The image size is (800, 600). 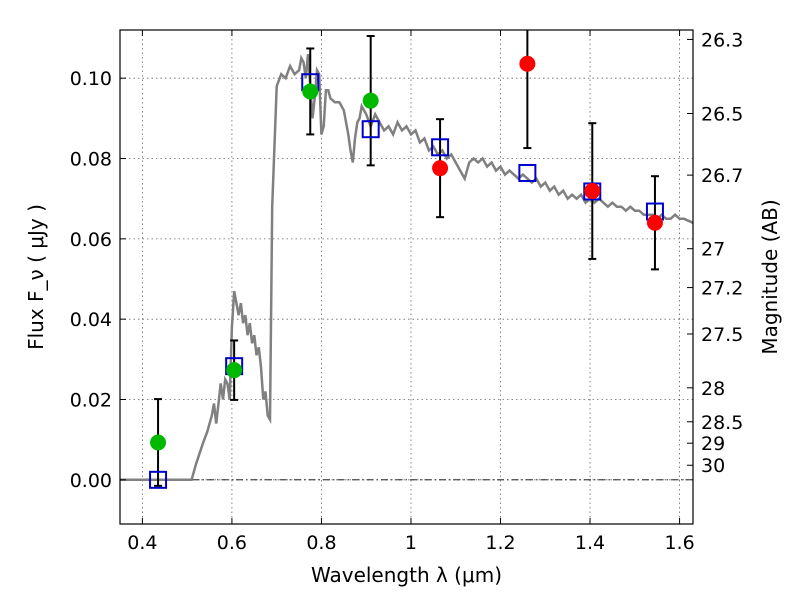 I want to click on y-axis-label: Flux F_ν ( μJy ), so click(x=36, y=277).